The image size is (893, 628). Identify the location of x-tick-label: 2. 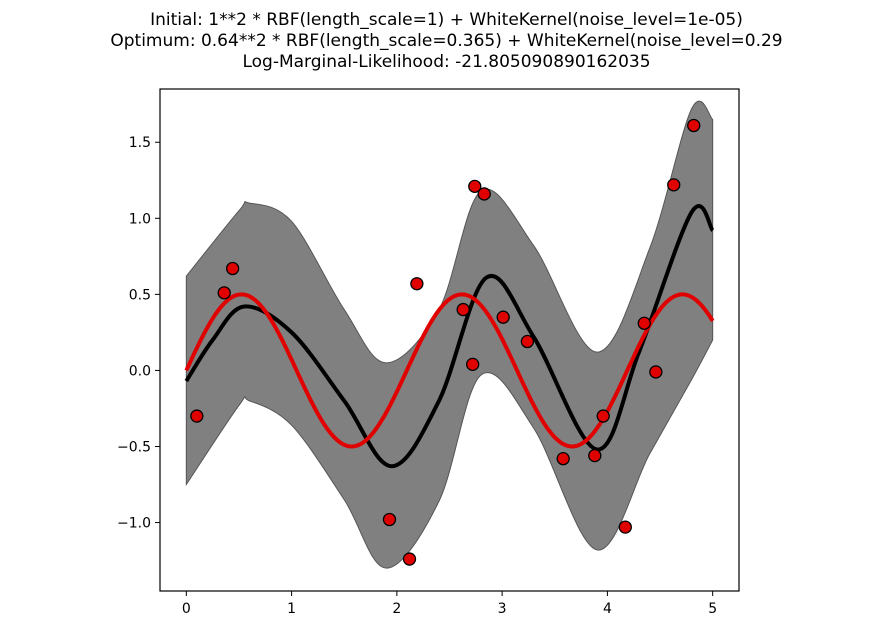
(396, 609).